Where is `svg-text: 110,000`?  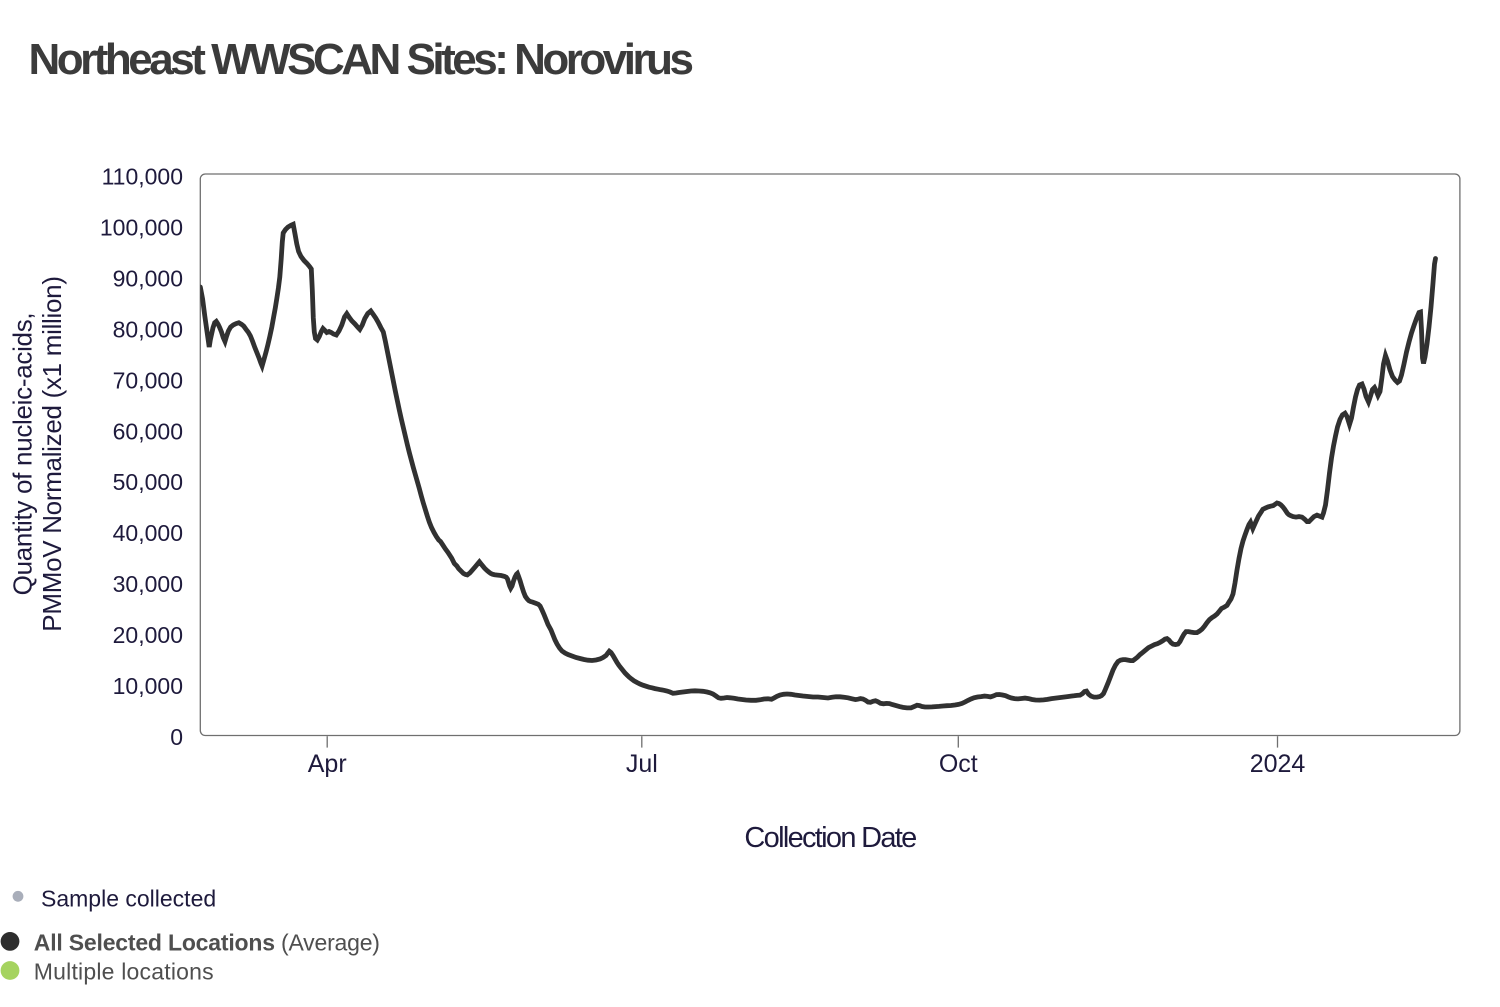 svg-text: 110,000 is located at coordinates (142, 177).